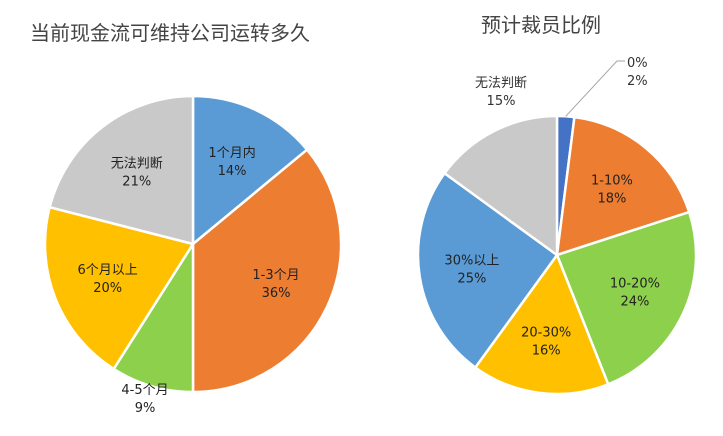  What do you see at coordinates (612, 190) in the screenshot?
I see `layoff-data-label-1: 1-10% 18%` at bounding box center [612, 190].